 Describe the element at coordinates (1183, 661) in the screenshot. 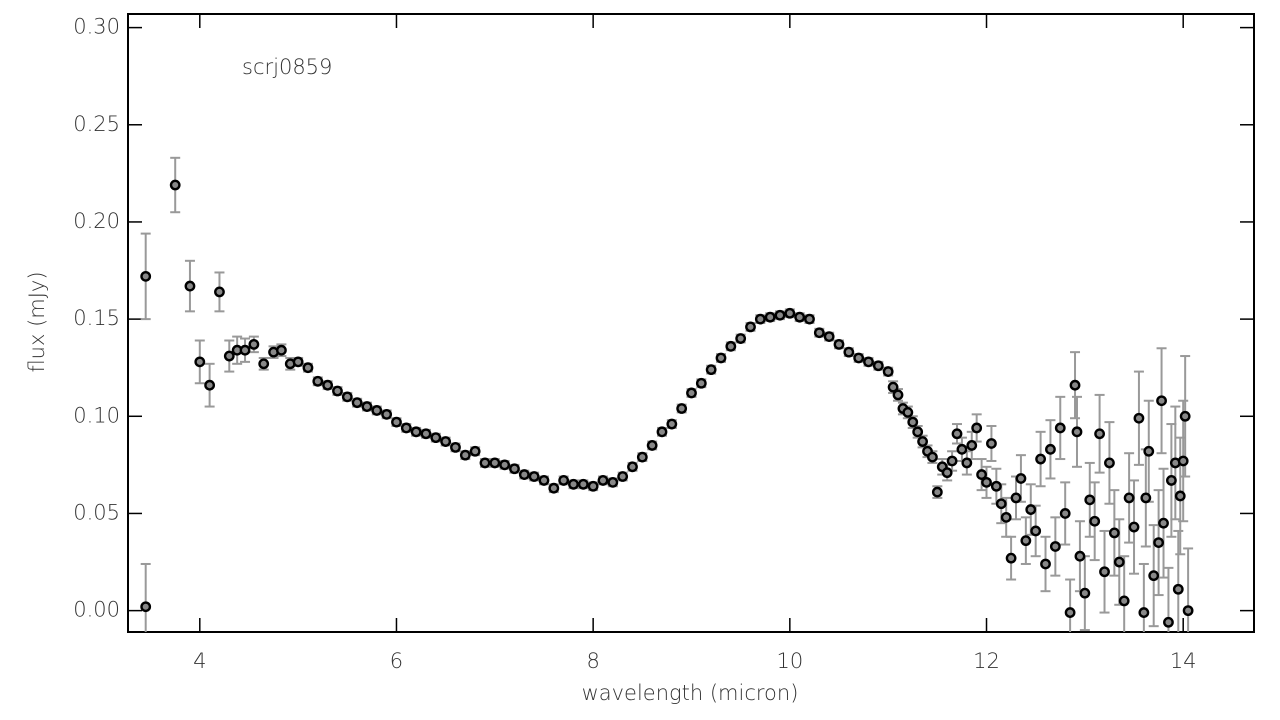

I see `x-tick-label: 14` at that location.